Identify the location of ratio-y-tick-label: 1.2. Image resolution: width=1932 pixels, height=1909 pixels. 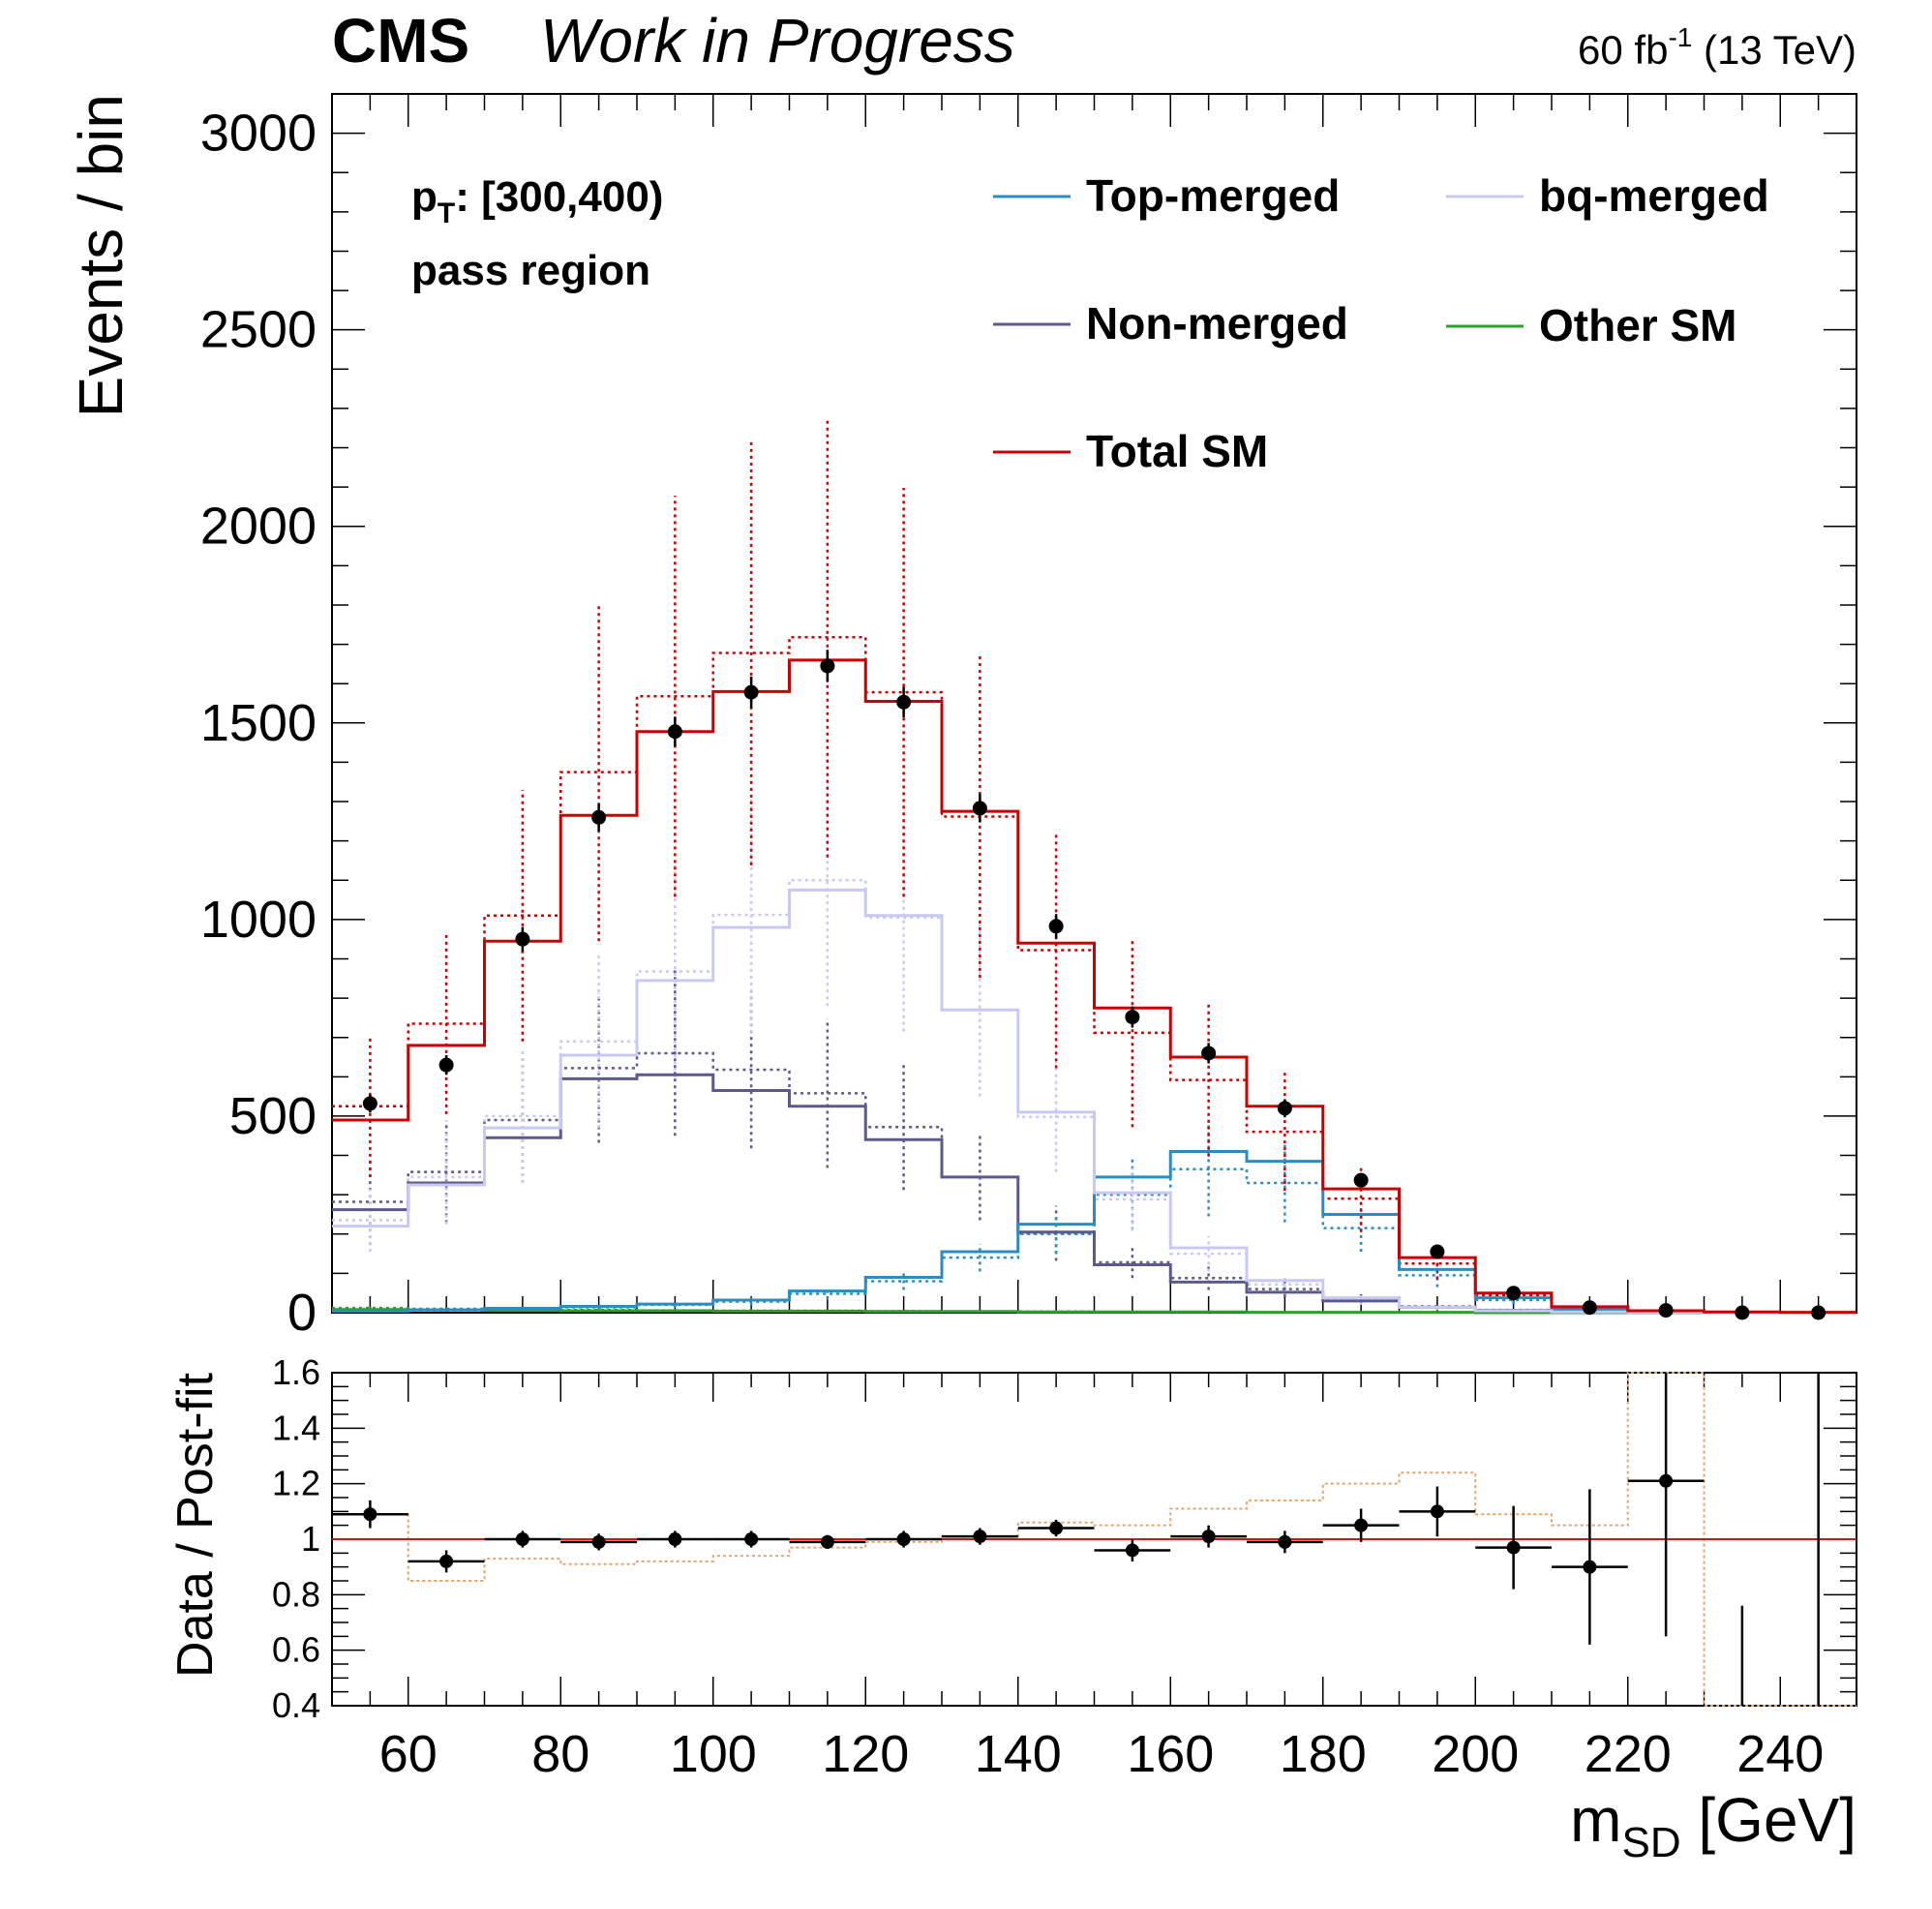
(296, 1483).